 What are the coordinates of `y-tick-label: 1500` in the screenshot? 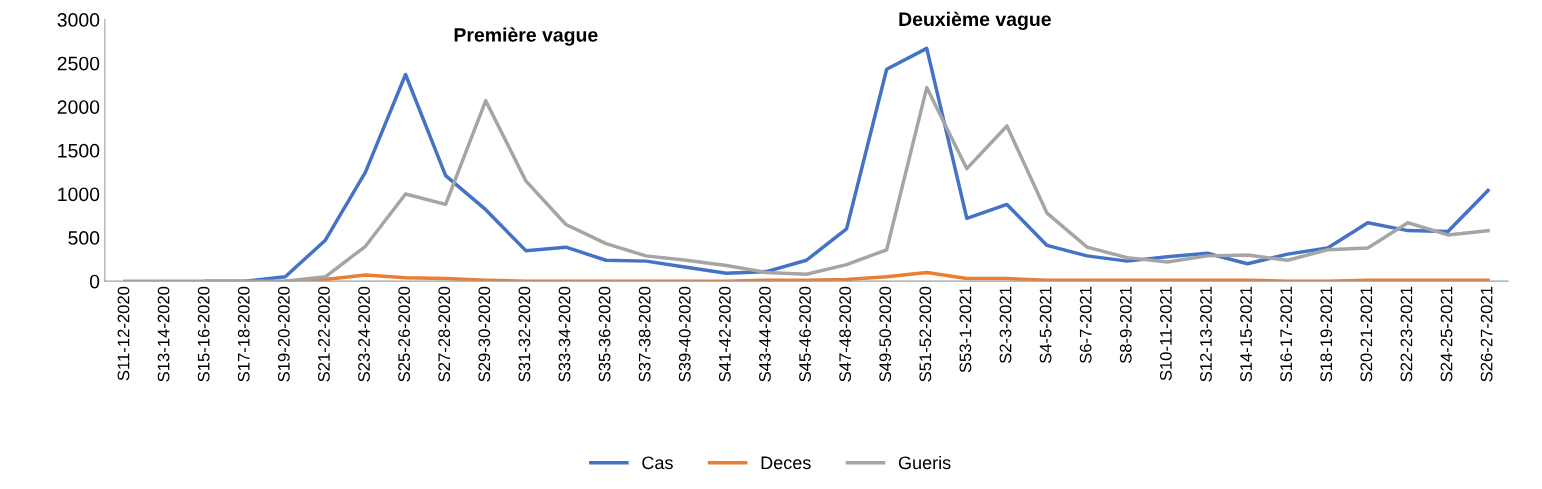 It's located at (79, 150).